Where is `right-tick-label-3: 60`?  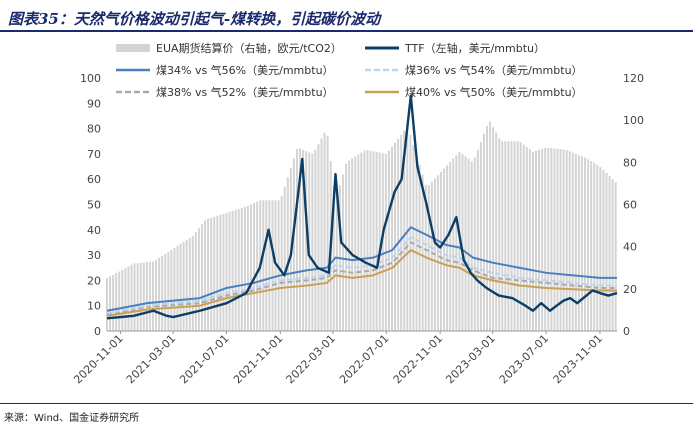 right-tick-label-3: 60 is located at coordinates (630, 205).